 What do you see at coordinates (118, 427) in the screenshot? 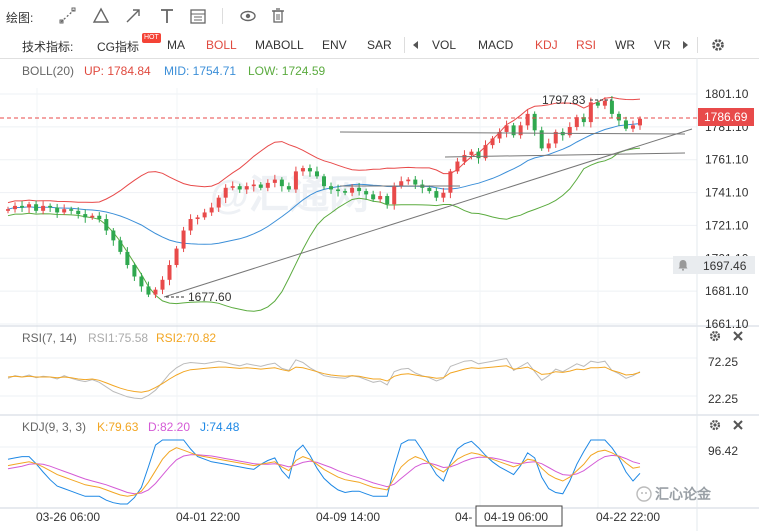
I see `kdj-k-label: K:79.63` at bounding box center [118, 427].